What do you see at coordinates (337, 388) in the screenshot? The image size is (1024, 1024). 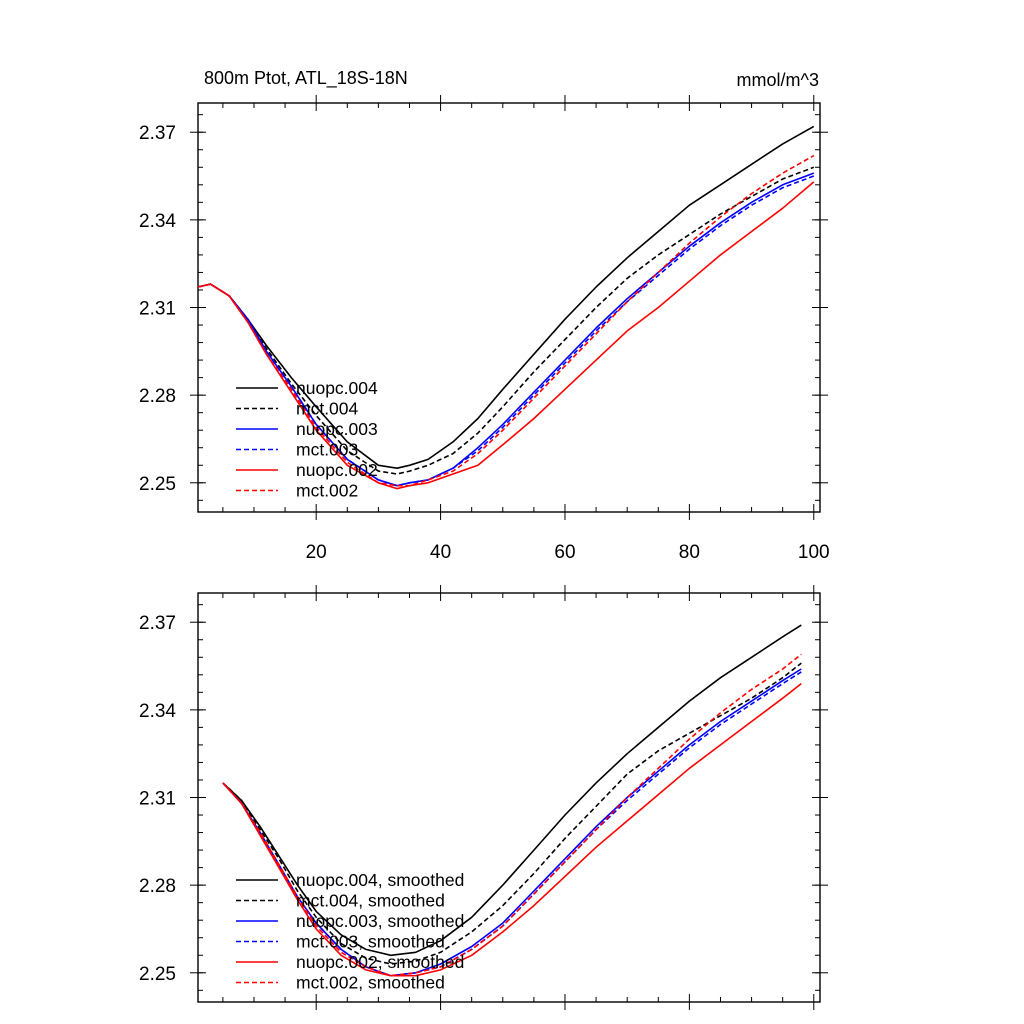 I see `legend-label: nuopc.004` at bounding box center [337, 388].